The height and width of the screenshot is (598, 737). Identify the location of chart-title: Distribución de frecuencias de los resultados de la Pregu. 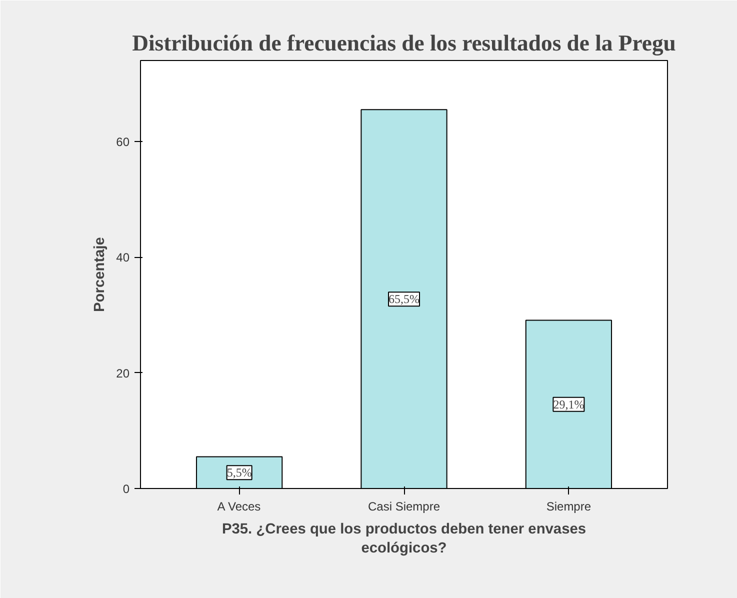
(404, 43).